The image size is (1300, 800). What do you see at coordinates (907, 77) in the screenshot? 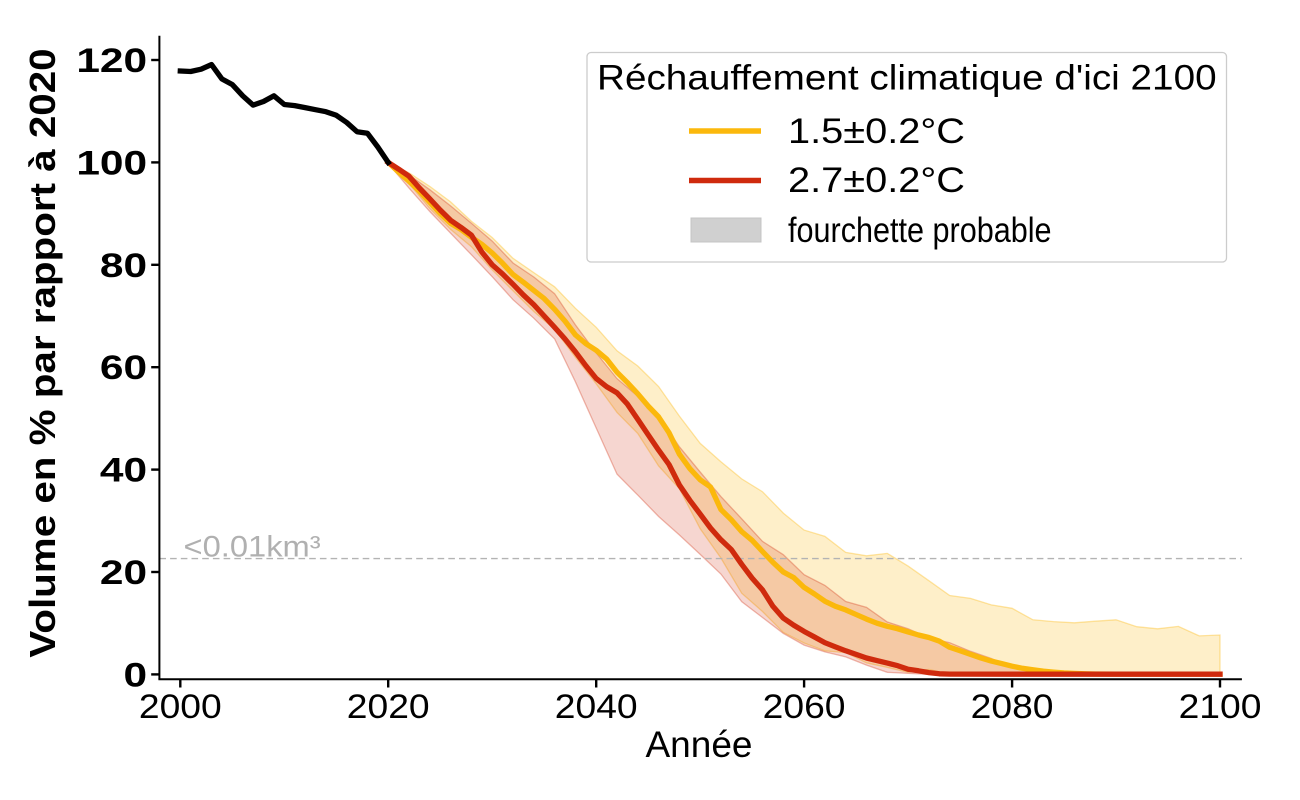
I see `svg-text:Réchauffement climatique d'ici: Réchauffement climatique d'ici 2100` at bounding box center [907, 77].